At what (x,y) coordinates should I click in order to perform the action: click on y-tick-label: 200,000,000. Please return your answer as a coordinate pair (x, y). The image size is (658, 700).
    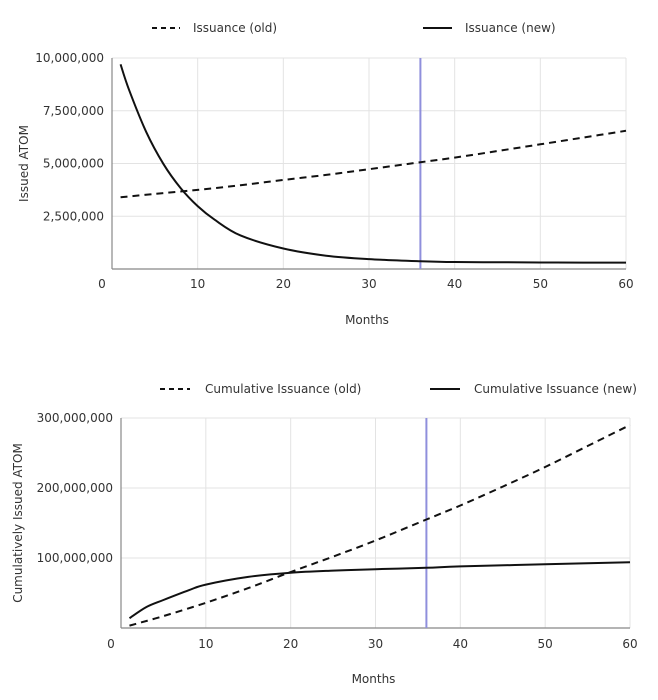
    Looking at the image, I should click on (75, 488).